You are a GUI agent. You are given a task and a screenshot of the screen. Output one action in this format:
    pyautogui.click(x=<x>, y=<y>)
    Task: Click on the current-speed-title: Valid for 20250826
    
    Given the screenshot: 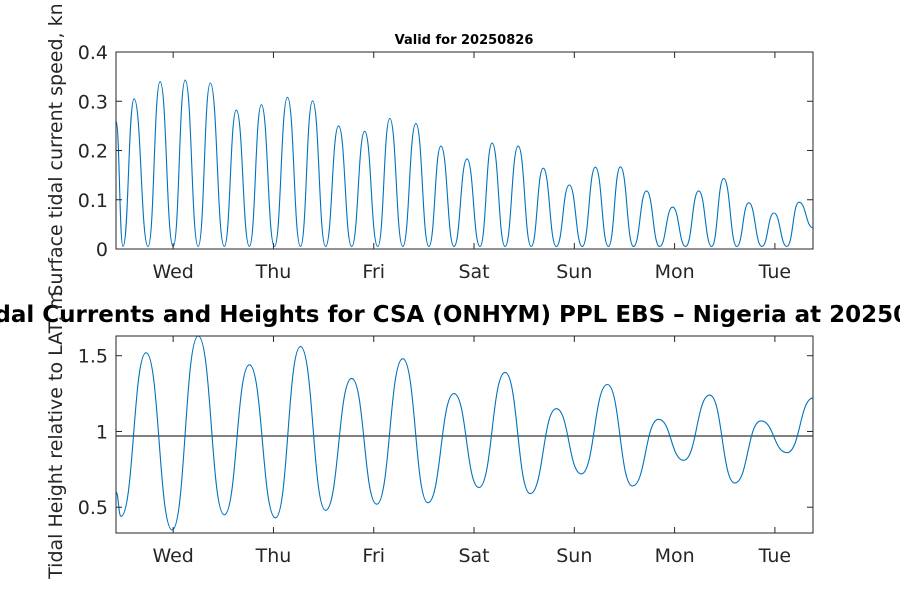 What is the action you would take?
    pyautogui.click(x=464, y=40)
    